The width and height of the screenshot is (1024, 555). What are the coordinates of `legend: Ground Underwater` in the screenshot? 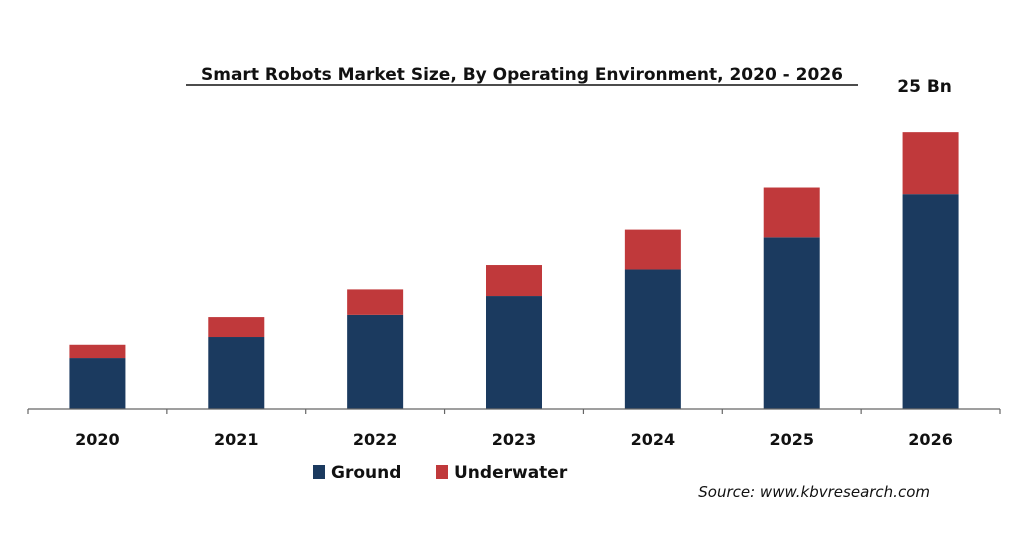 It's located at (440, 473).